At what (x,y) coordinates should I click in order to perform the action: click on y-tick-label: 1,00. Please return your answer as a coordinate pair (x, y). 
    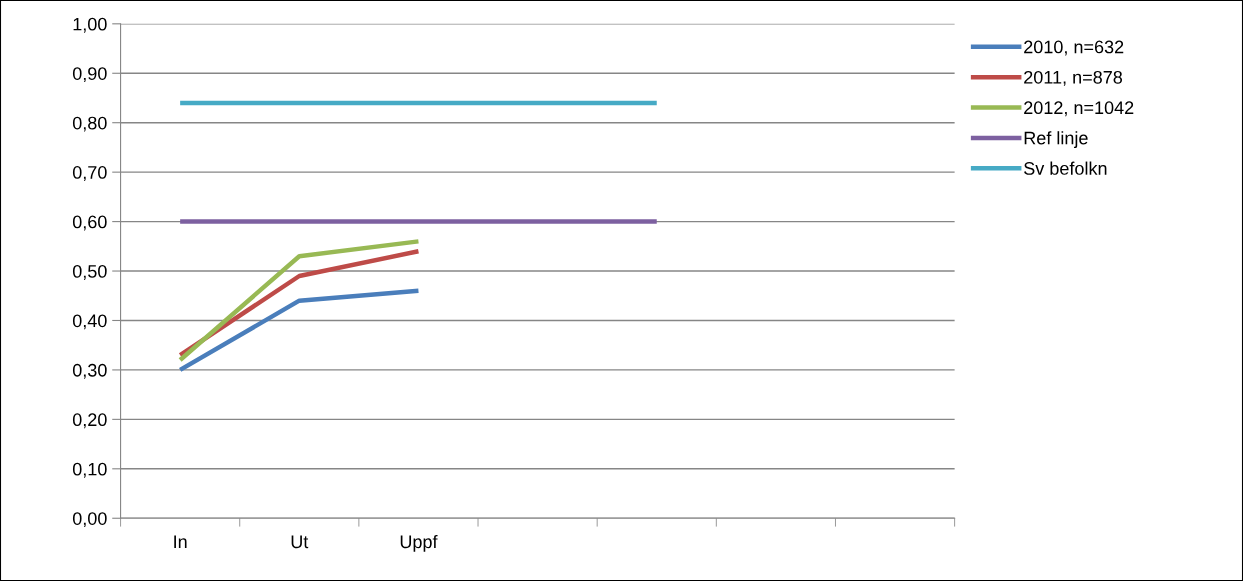
    Looking at the image, I should click on (90, 25).